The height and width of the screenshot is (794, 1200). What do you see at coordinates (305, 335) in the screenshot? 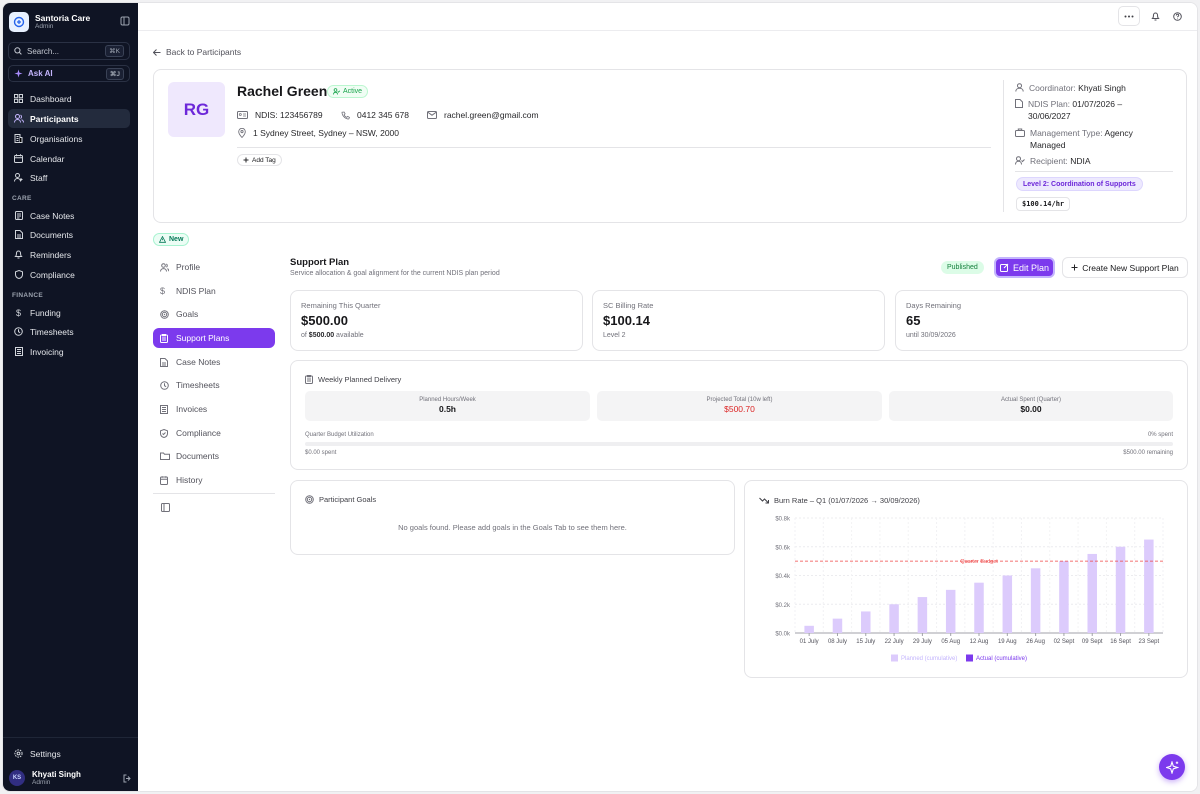
I see `stat-sub-prefix: of` at bounding box center [305, 335].